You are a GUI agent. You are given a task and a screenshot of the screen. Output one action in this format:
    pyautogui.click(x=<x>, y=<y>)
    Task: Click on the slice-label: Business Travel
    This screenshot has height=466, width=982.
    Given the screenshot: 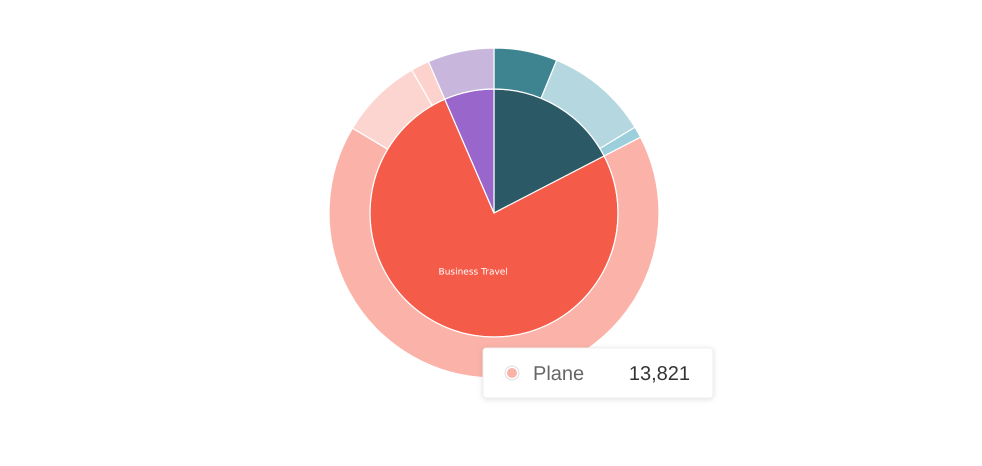 What is the action you would take?
    pyautogui.click(x=473, y=272)
    